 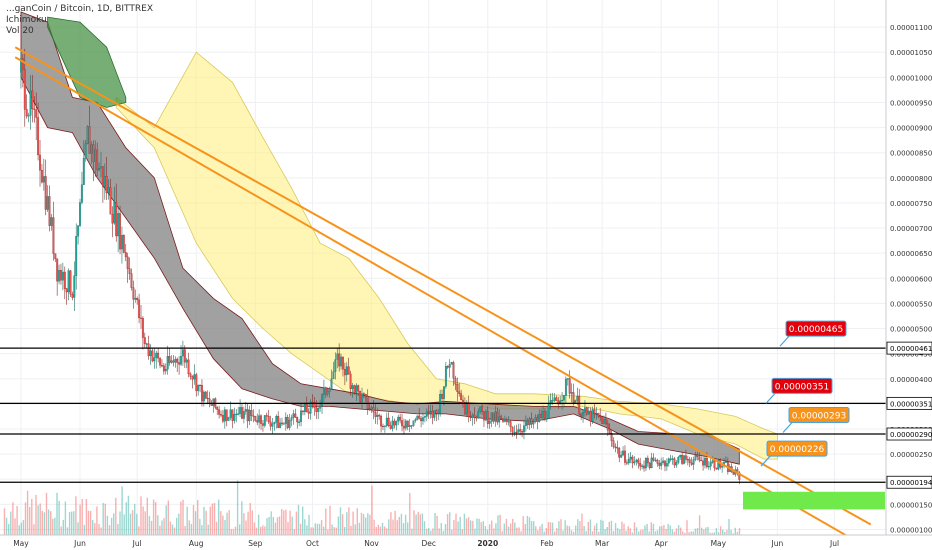 What do you see at coordinates (816, 420) in the screenshot?
I see `price-callout: 0.00000293` at bounding box center [816, 420].